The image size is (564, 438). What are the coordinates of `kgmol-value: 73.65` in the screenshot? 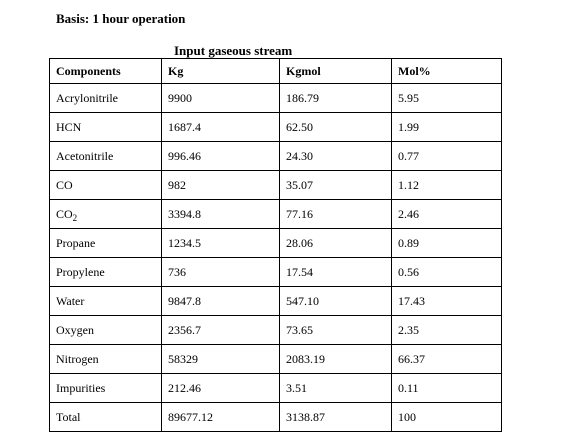 It's located at (299, 330).